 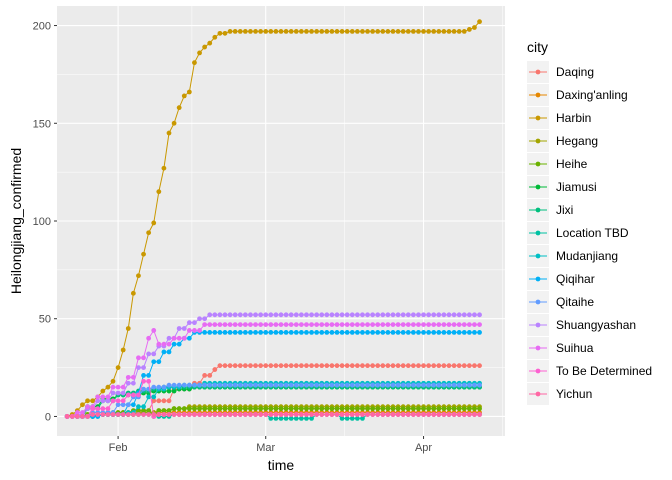 What do you see at coordinates (596, 325) in the screenshot?
I see `legend-label: Shuangyashan` at bounding box center [596, 325].